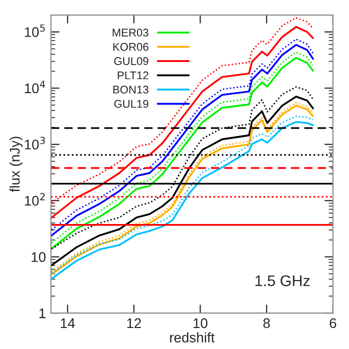  I want to click on x-tick-label: 8, so click(266, 323).